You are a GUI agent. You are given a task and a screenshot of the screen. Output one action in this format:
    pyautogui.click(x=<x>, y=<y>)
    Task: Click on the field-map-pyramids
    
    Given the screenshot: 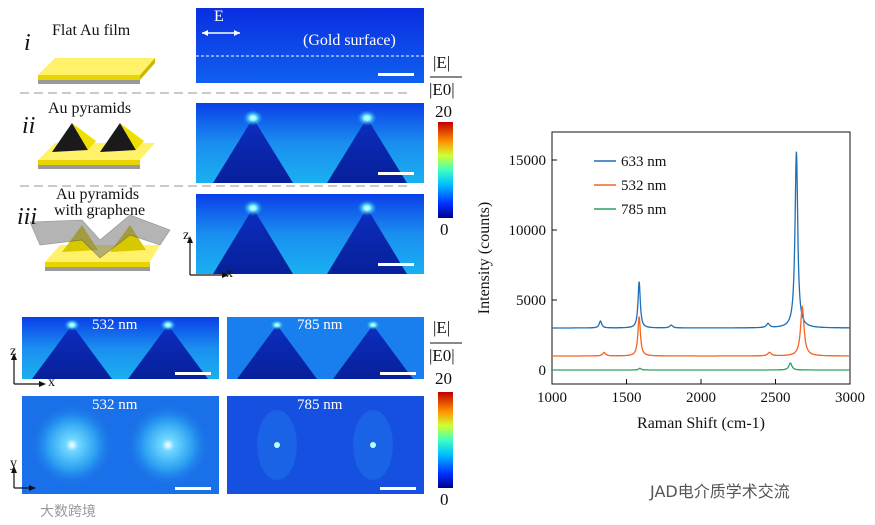 What is the action you would take?
    pyautogui.click(x=310, y=143)
    